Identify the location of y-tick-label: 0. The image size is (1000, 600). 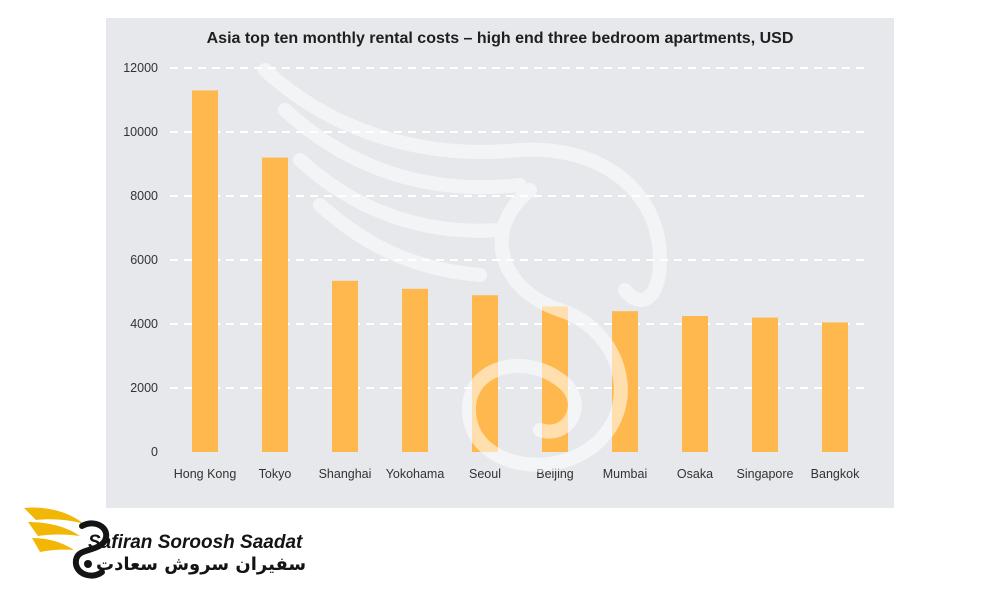
(154, 452).